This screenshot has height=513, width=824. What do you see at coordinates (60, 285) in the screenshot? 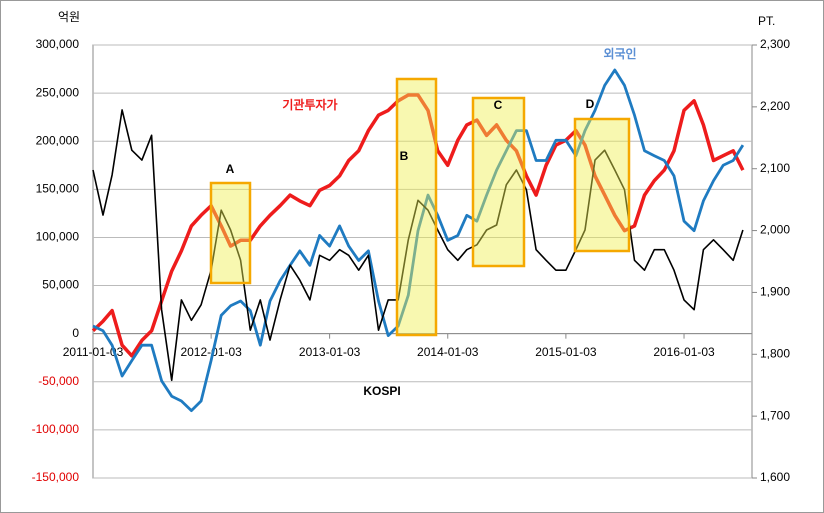
I see `y-tick-label: 50,000` at bounding box center [60, 285].